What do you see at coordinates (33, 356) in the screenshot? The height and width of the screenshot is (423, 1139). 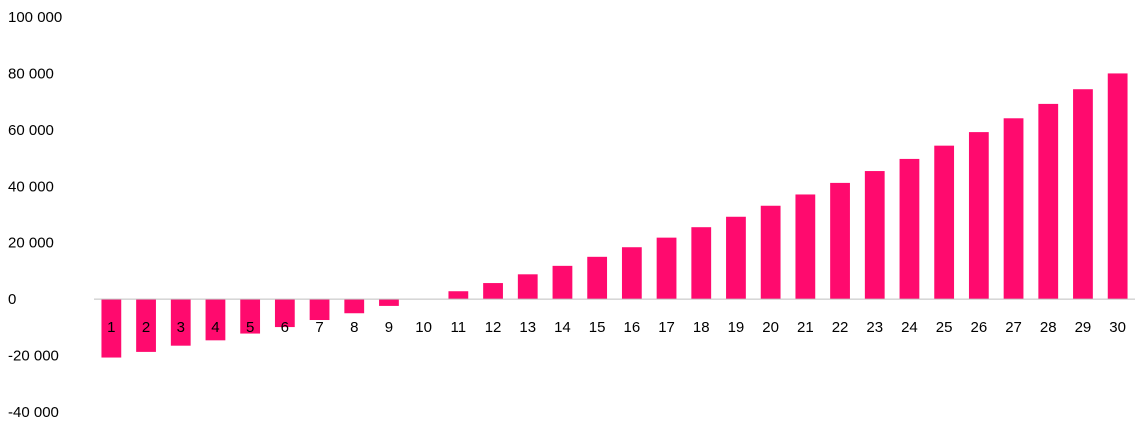 I see `y-tick-label: -20 000` at bounding box center [33, 356].